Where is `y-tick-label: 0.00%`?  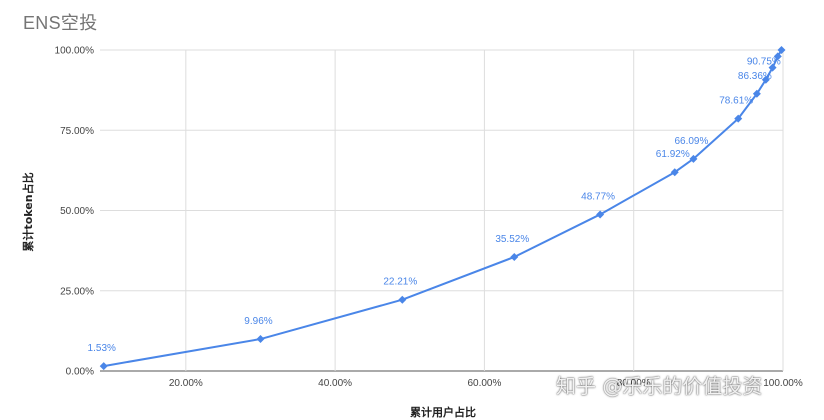
y-tick-label: 0.00% is located at coordinates (80, 372).